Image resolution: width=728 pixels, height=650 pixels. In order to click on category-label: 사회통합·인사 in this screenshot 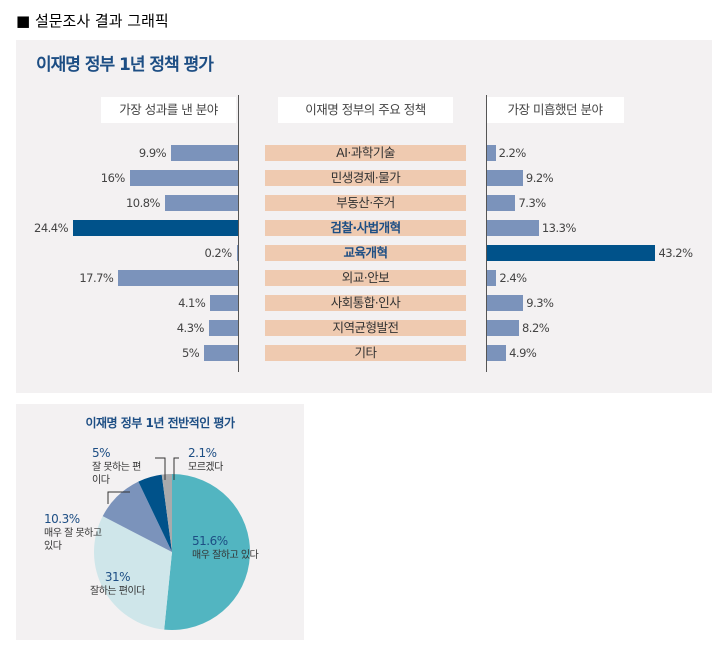, I will do `click(365, 303)`.